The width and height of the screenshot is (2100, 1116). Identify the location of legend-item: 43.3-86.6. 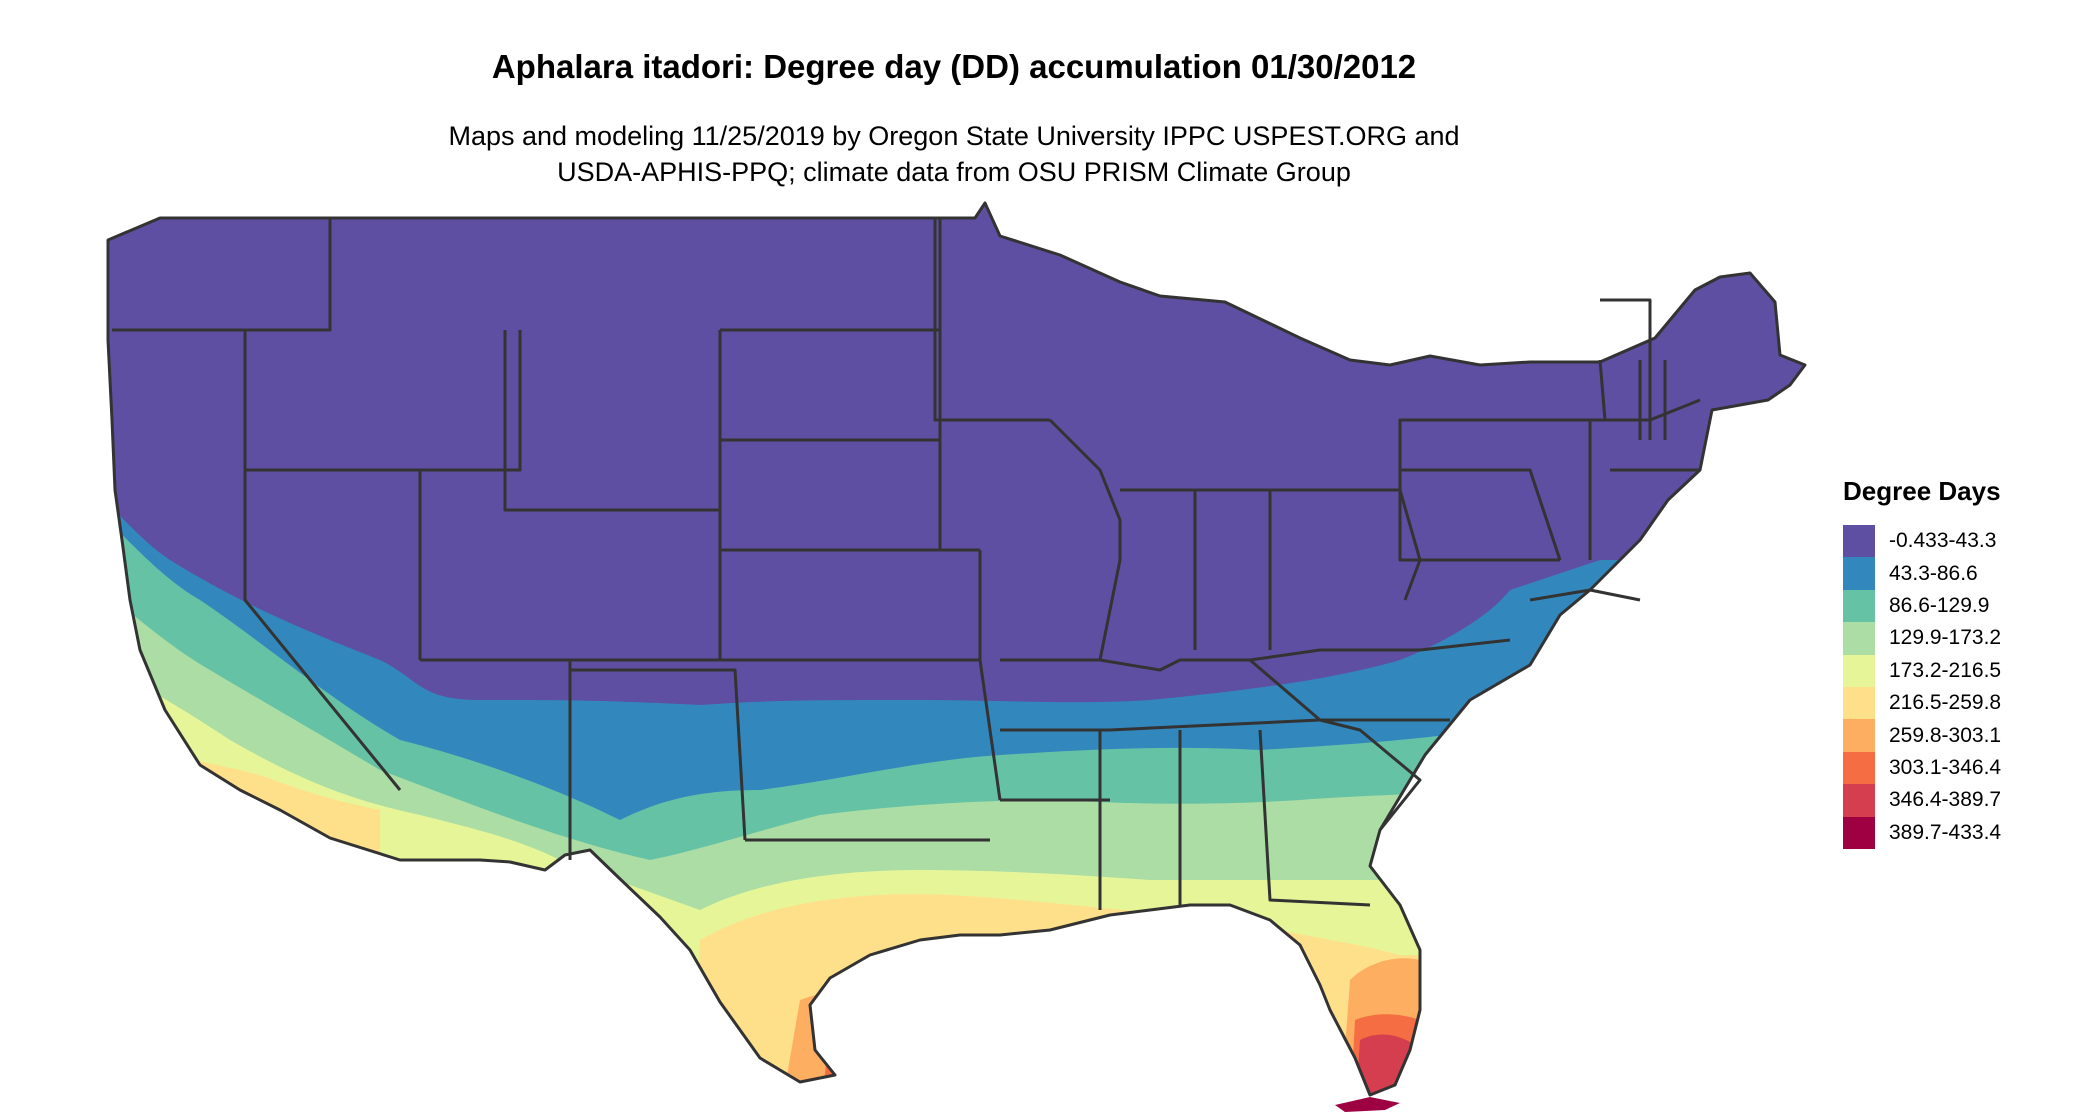
(1922, 573).